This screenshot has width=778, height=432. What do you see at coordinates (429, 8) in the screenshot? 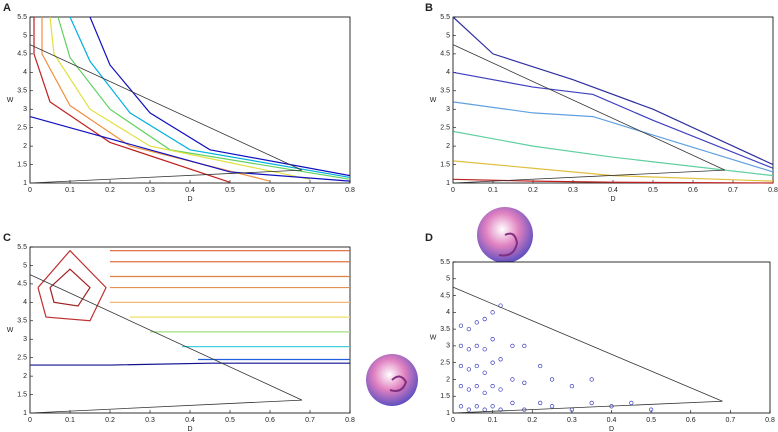
I see `panel-label: B` at bounding box center [429, 8].